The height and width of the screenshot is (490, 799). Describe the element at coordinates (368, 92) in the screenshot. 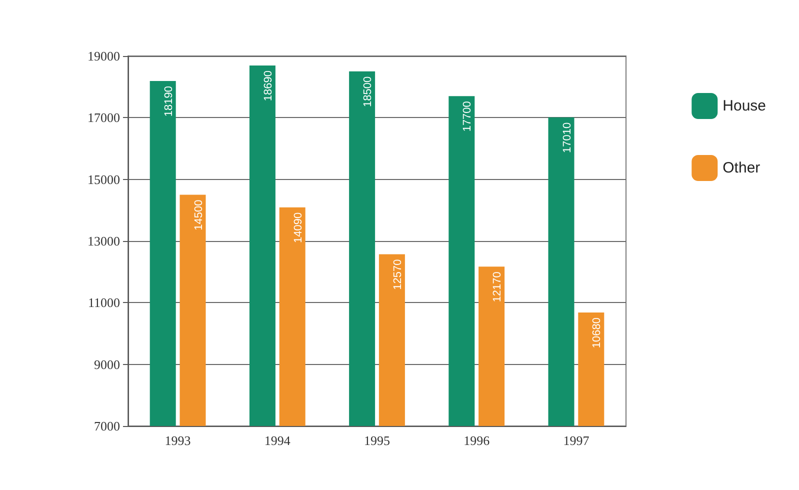

I see `data-label: 18500` at that location.